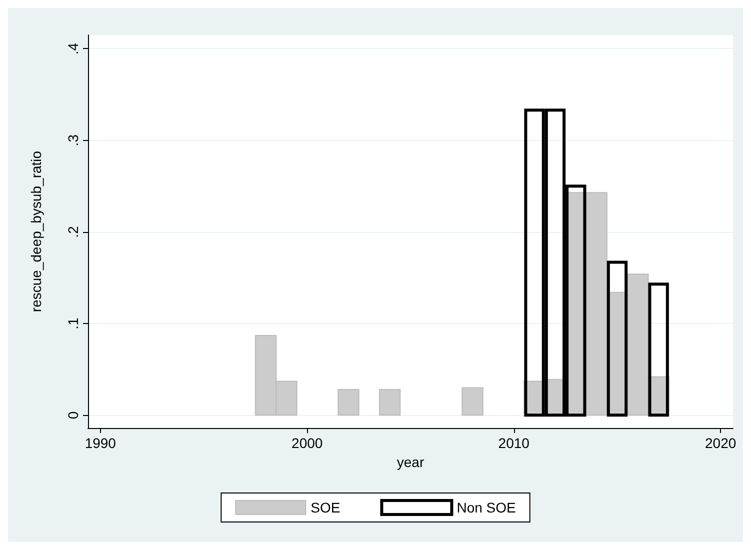 This screenshot has width=751, height=550. What do you see at coordinates (73, 140) in the screenshot?
I see `y-tick-label: .3` at bounding box center [73, 140].